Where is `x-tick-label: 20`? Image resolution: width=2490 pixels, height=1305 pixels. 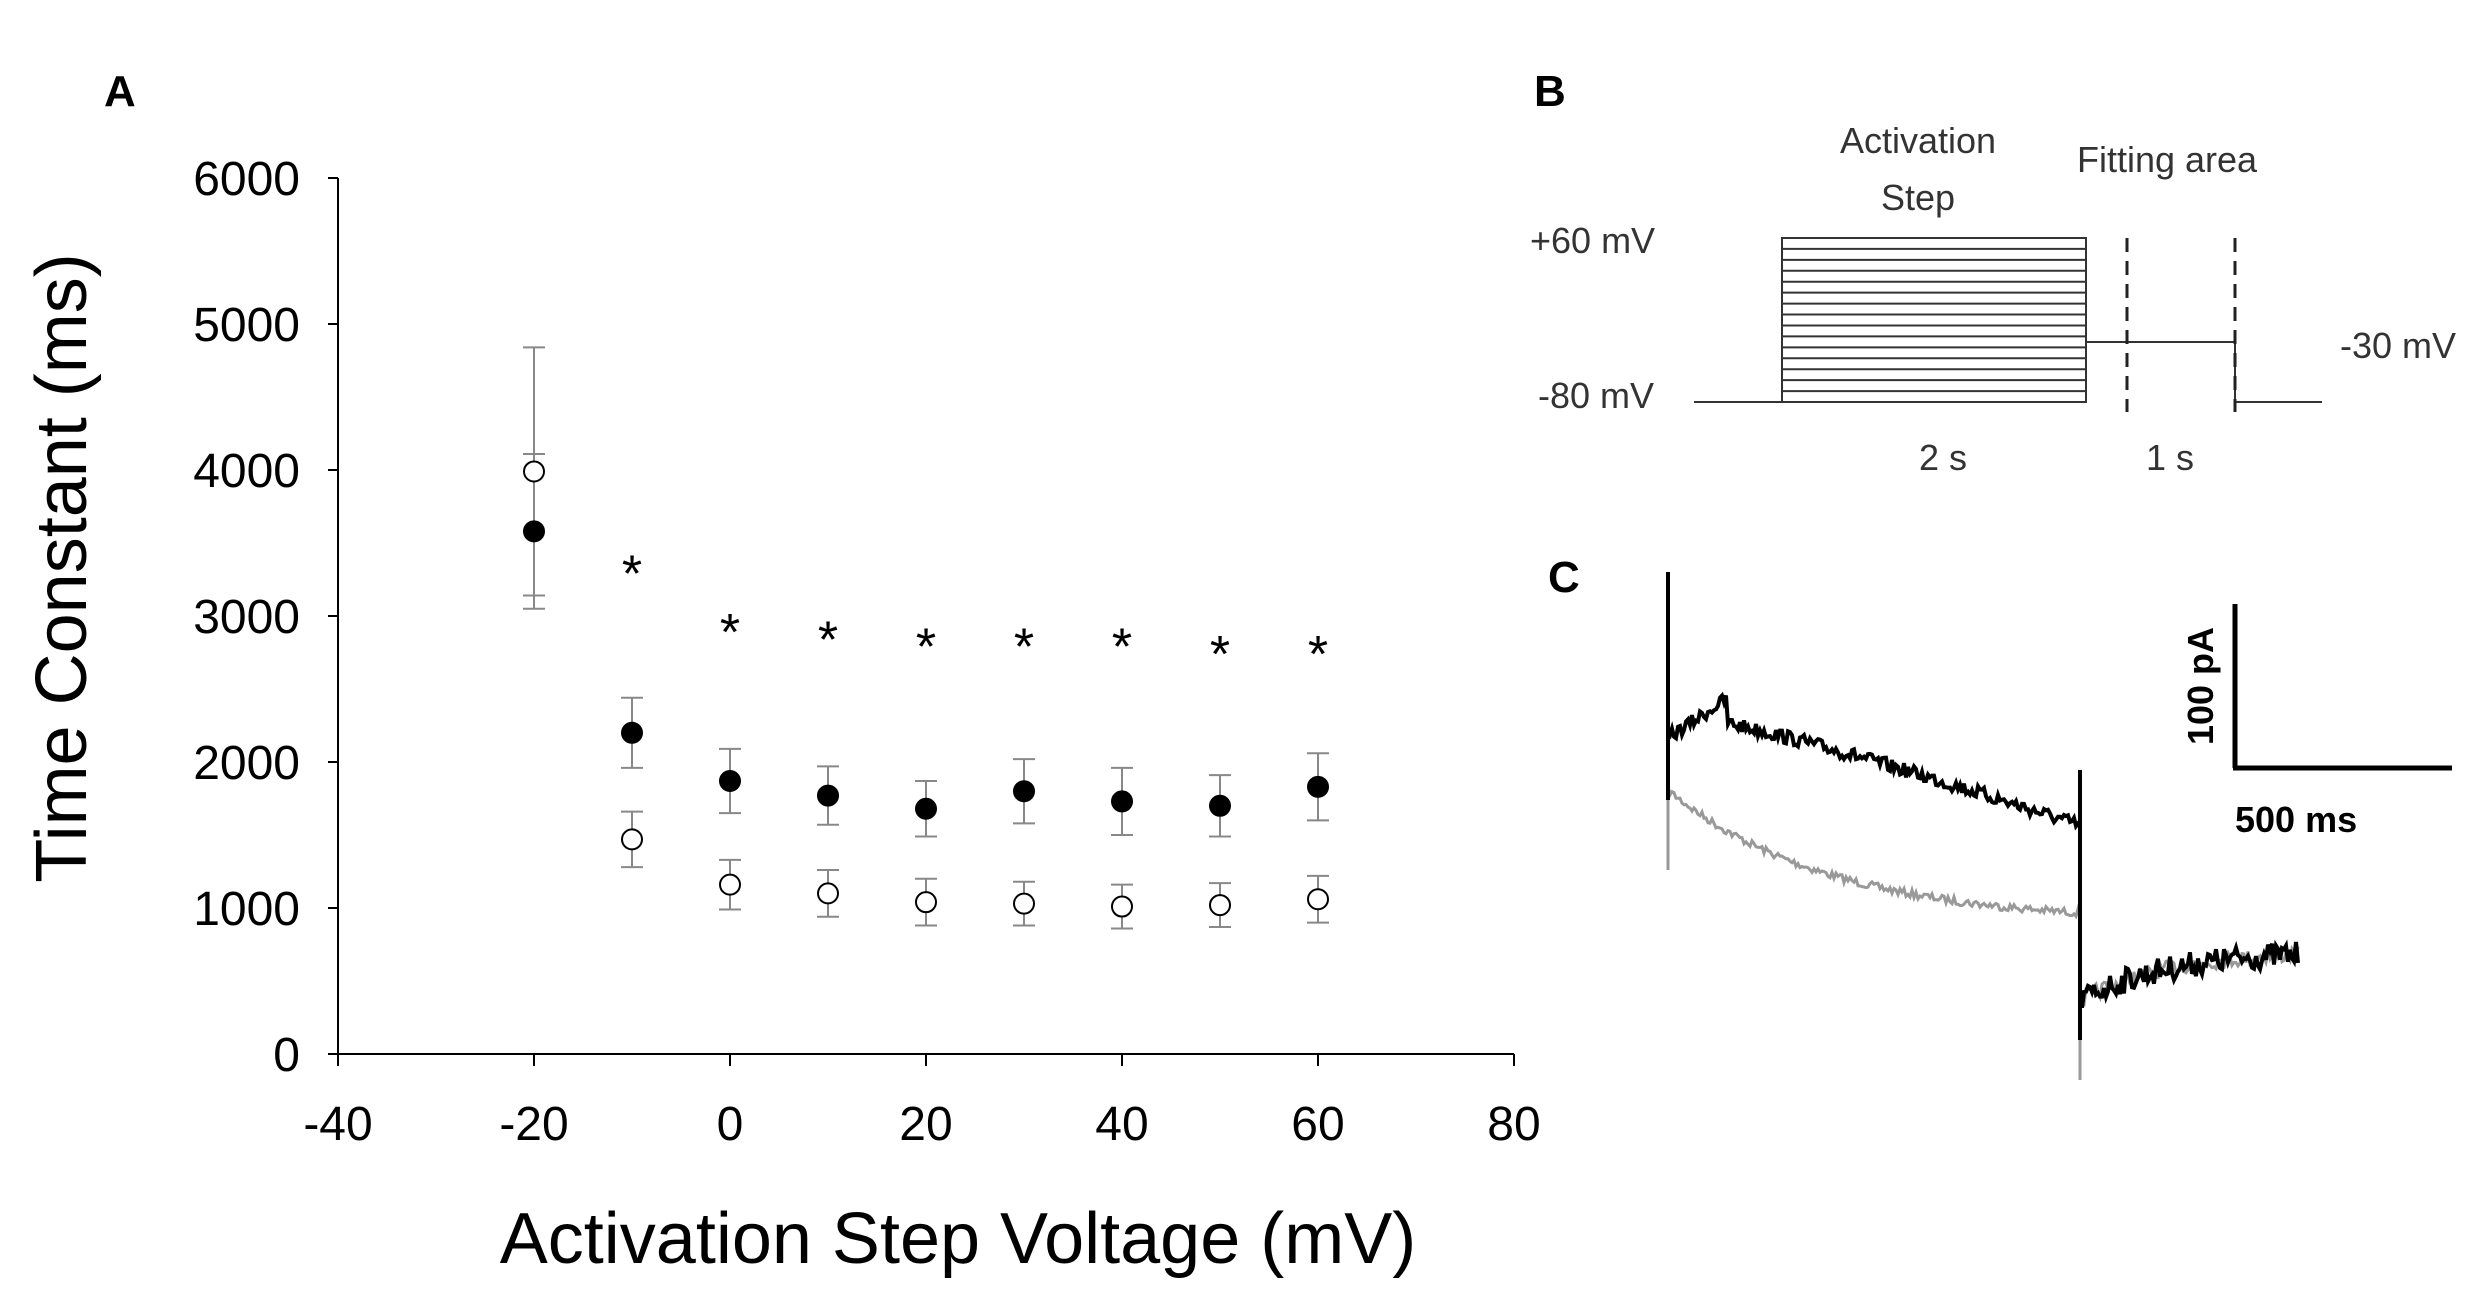 x-tick-label: 20 is located at coordinates (925, 1124).